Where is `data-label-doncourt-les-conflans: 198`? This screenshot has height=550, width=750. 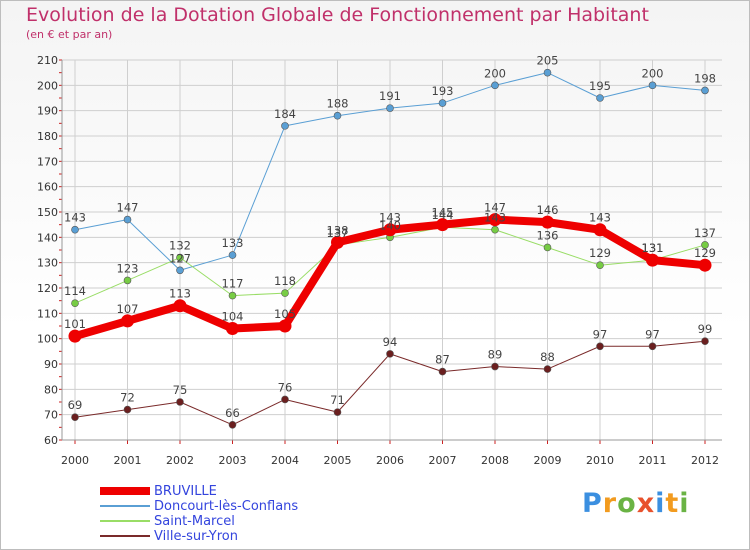
data-label-doncourt-les-conflans: 198 is located at coordinates (705, 78).